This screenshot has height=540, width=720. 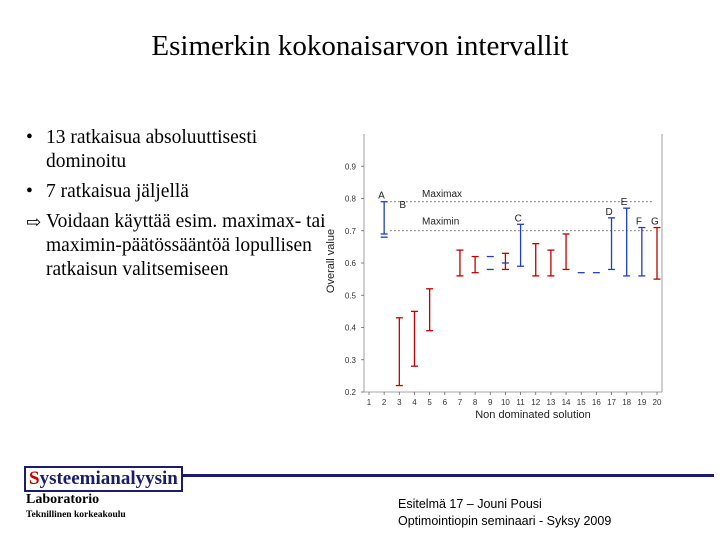 What do you see at coordinates (641, 402) in the screenshot?
I see `x-tick-label: 19` at bounding box center [641, 402].